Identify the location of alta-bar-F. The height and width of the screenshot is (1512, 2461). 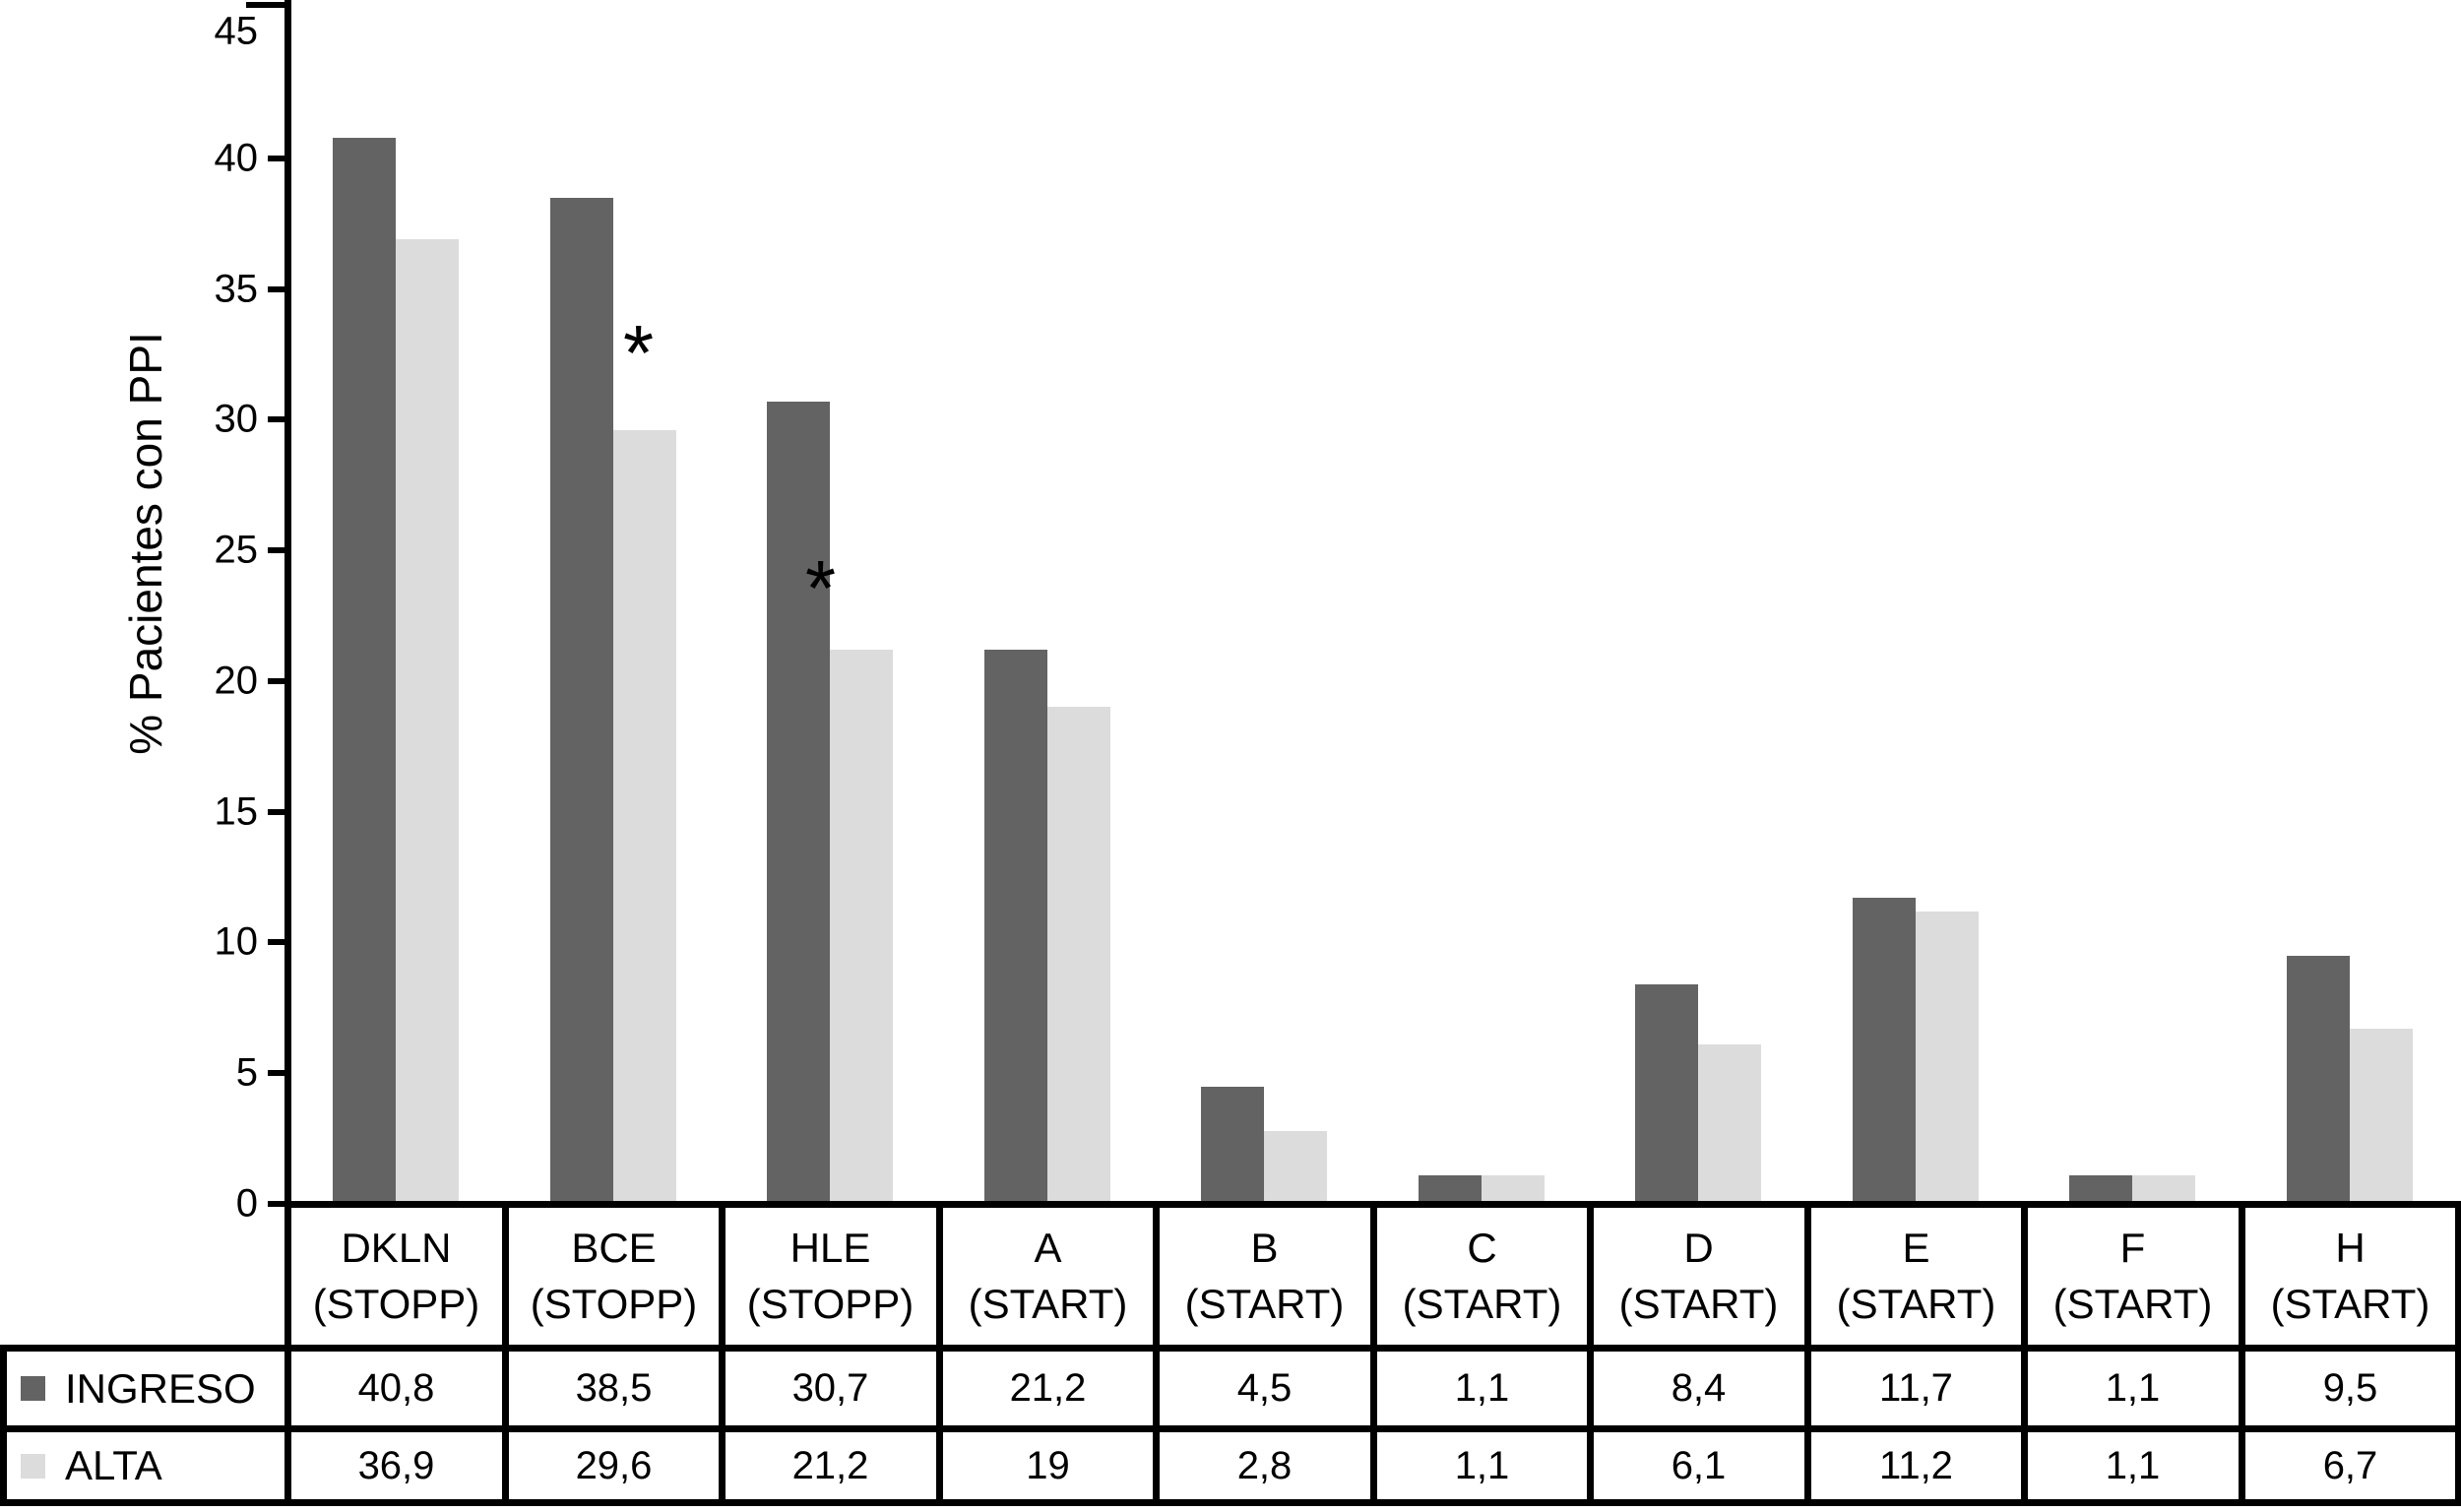
(2164, 1189).